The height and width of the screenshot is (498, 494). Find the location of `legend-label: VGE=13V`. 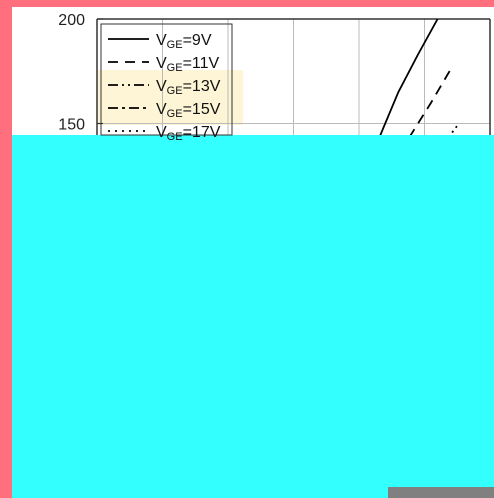

legend-label: VGE=13V is located at coordinates (188, 87).